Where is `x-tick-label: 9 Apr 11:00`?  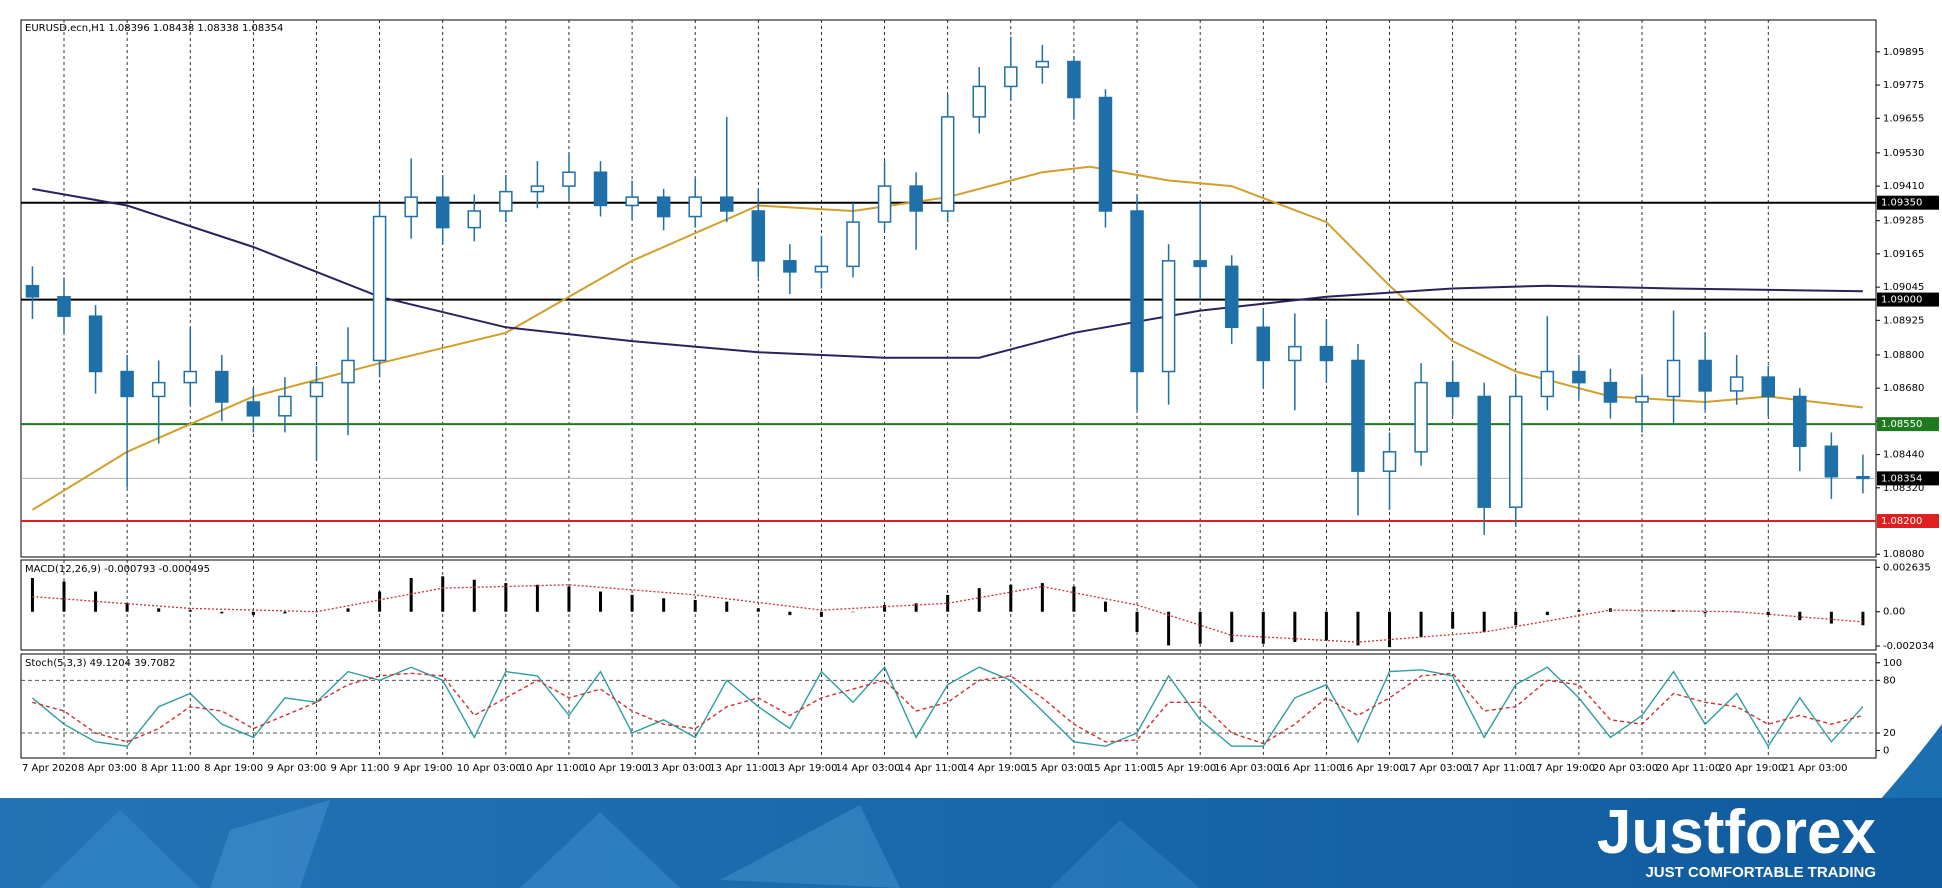
x-tick-label: 9 Apr 11:00 is located at coordinates (359, 768).